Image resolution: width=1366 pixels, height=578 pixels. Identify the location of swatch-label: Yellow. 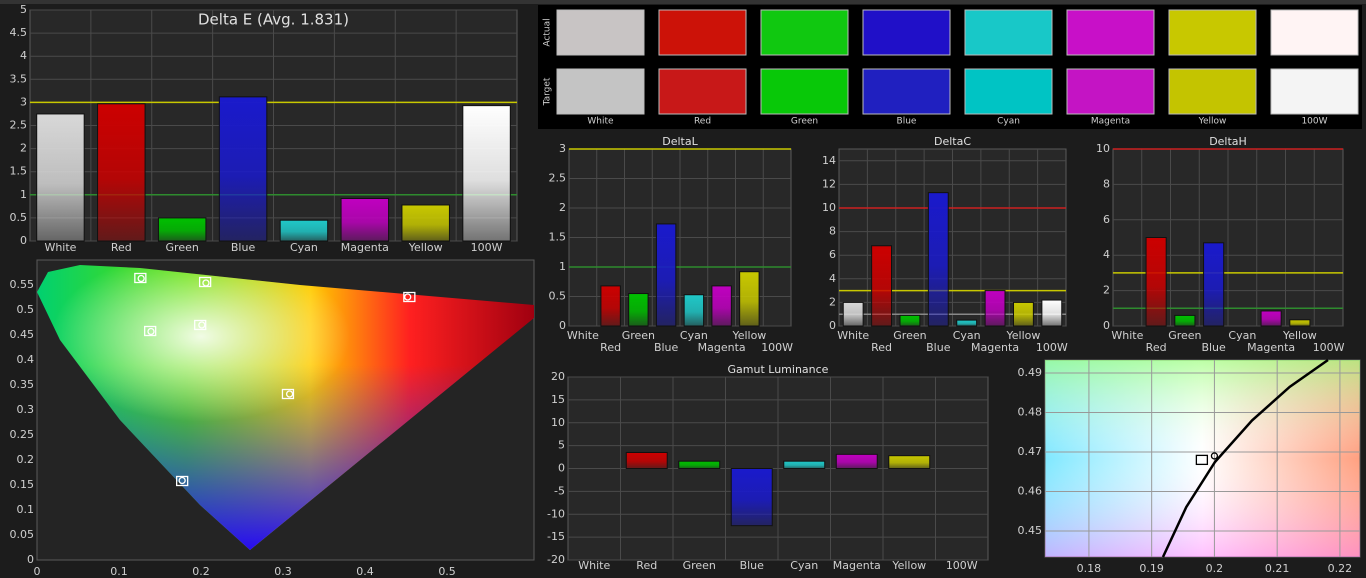
(1212, 122).